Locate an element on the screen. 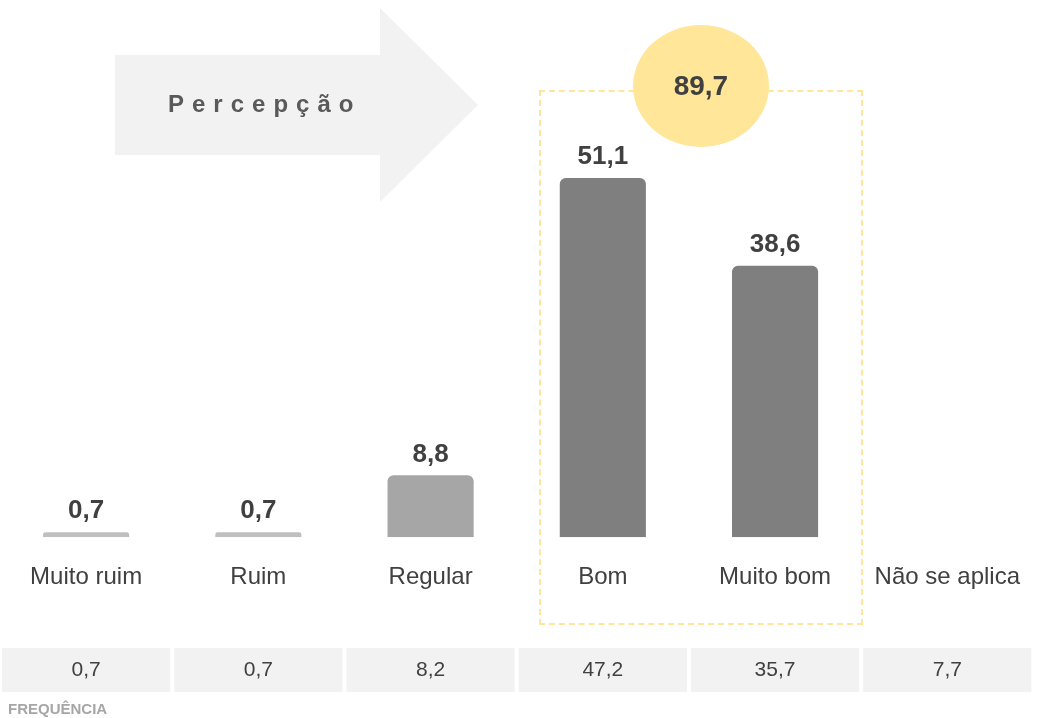 The height and width of the screenshot is (718, 1046). x-tick-label: Muito ruim is located at coordinates (86, 576).